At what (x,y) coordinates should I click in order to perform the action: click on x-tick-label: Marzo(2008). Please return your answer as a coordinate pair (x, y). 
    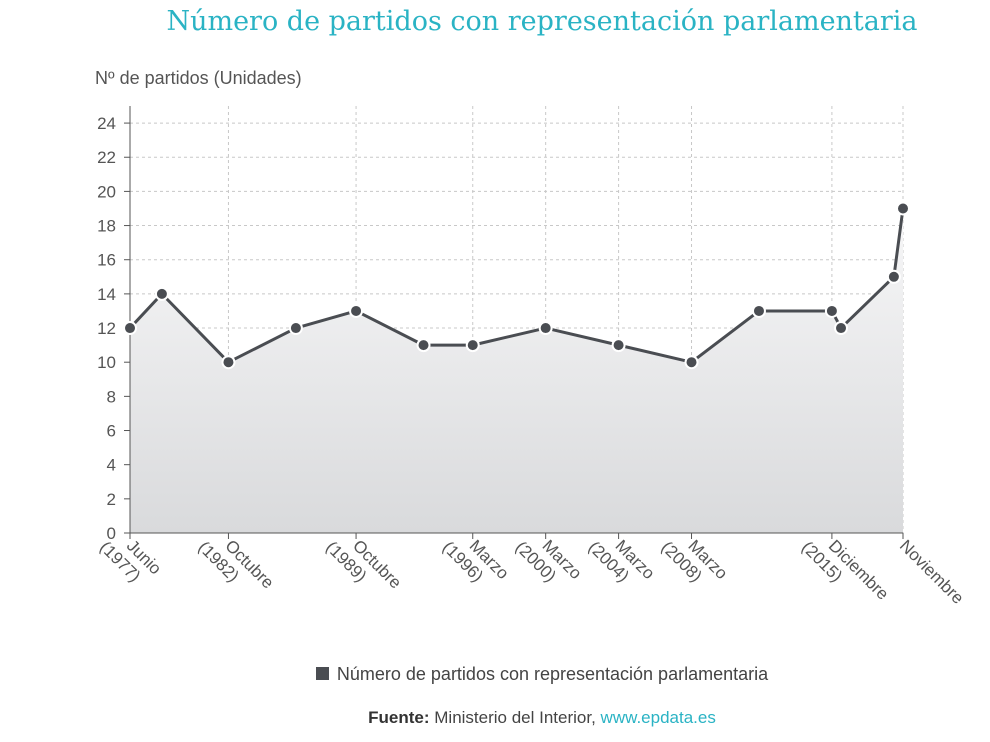
    Looking at the image, I should click on (695, 560).